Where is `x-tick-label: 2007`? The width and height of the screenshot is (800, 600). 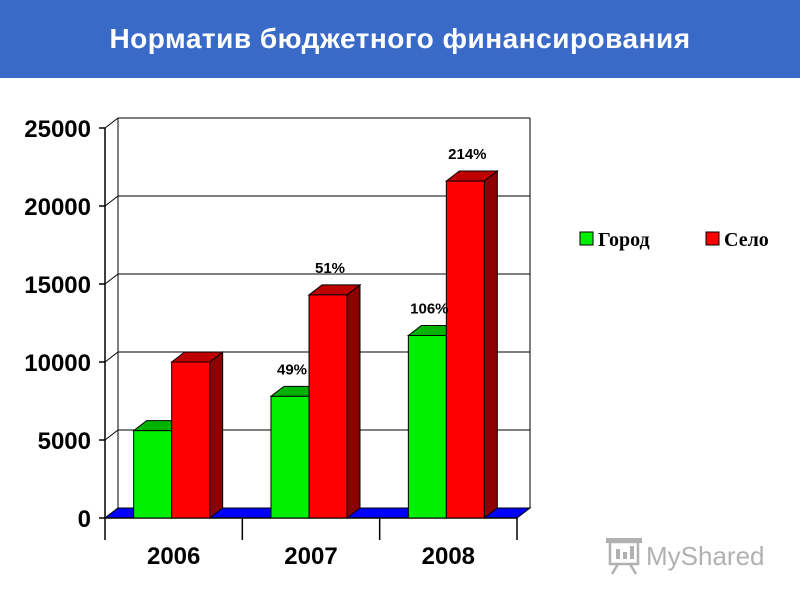
x-tick-label: 2007 is located at coordinates (310, 556).